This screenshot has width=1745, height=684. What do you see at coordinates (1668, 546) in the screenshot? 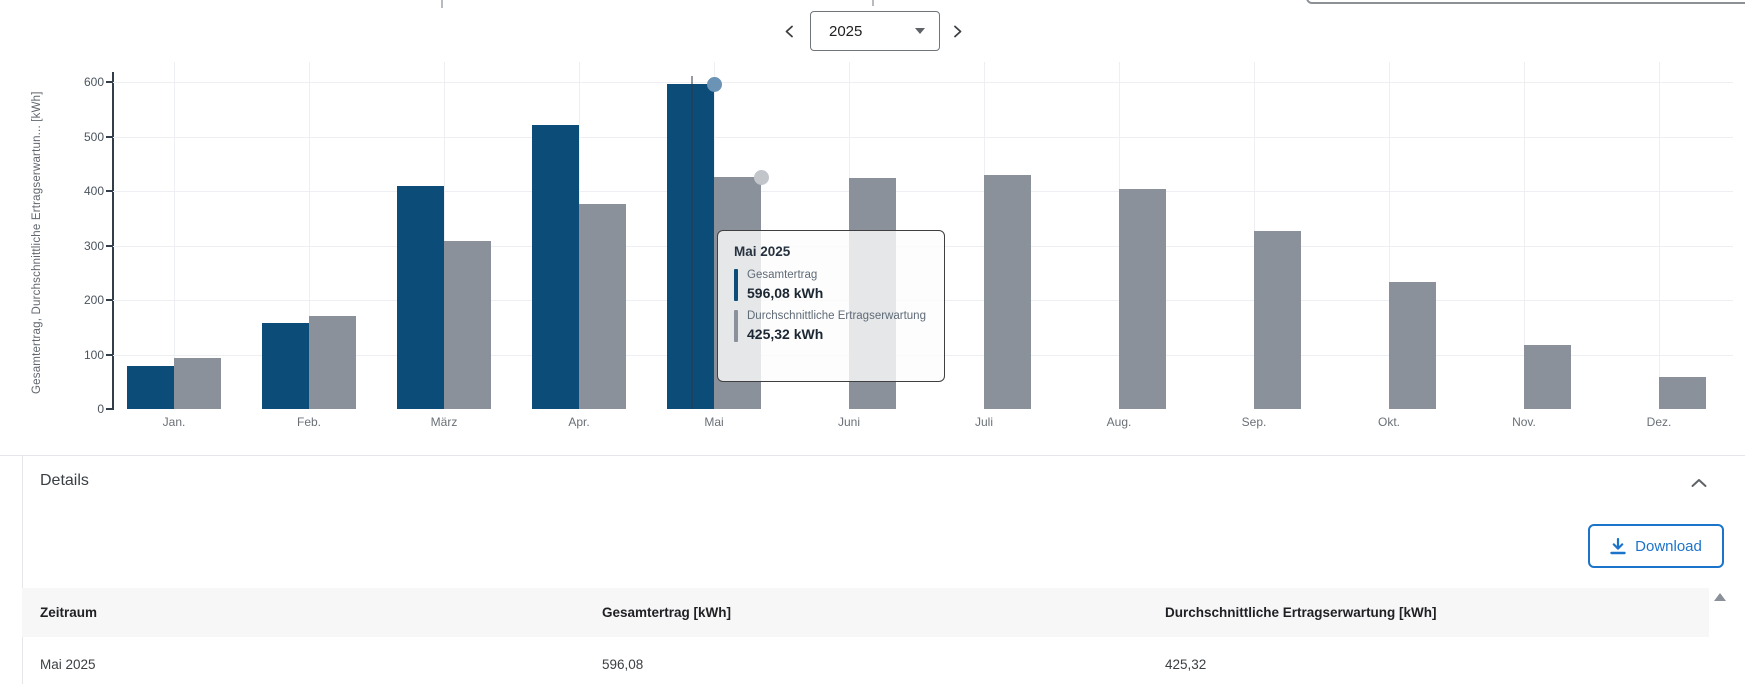
I see `download-button-label: Download` at bounding box center [1668, 546].